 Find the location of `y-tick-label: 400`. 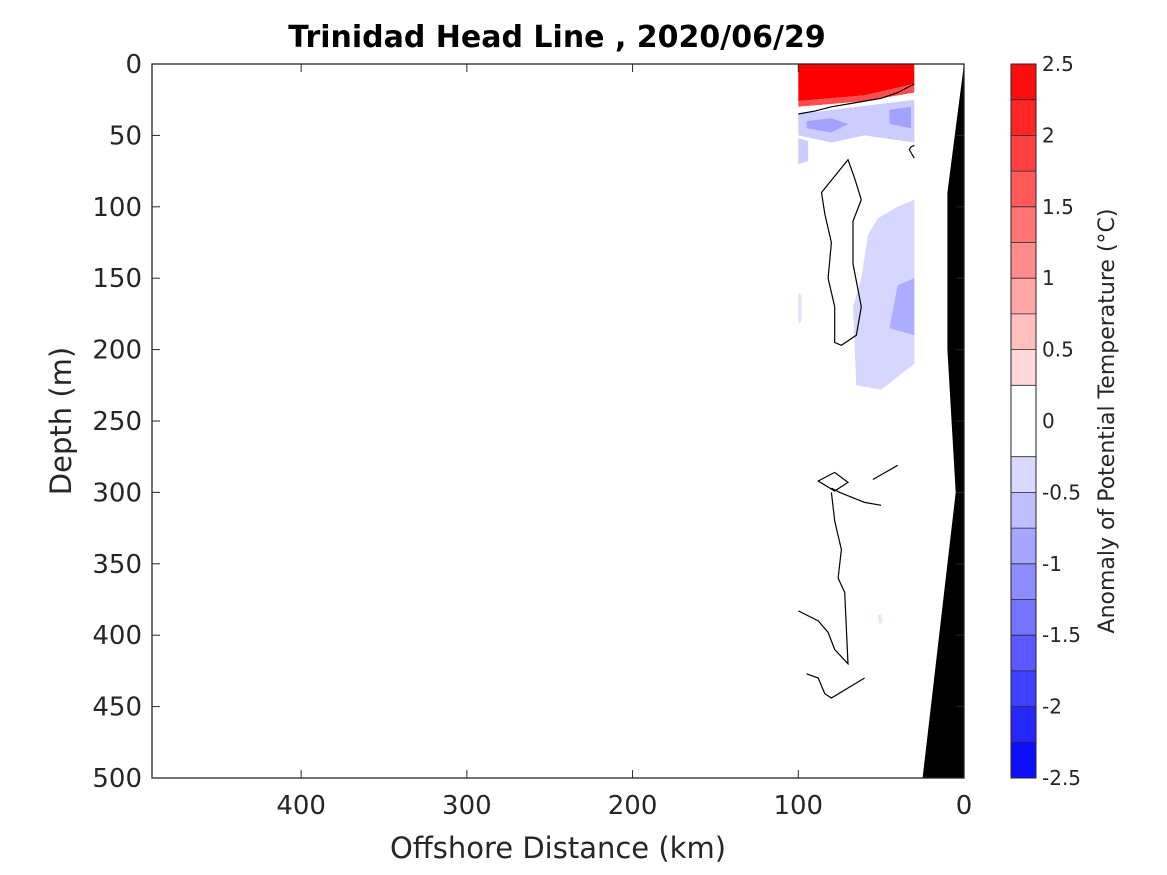

y-tick-label: 400 is located at coordinates (117, 636).